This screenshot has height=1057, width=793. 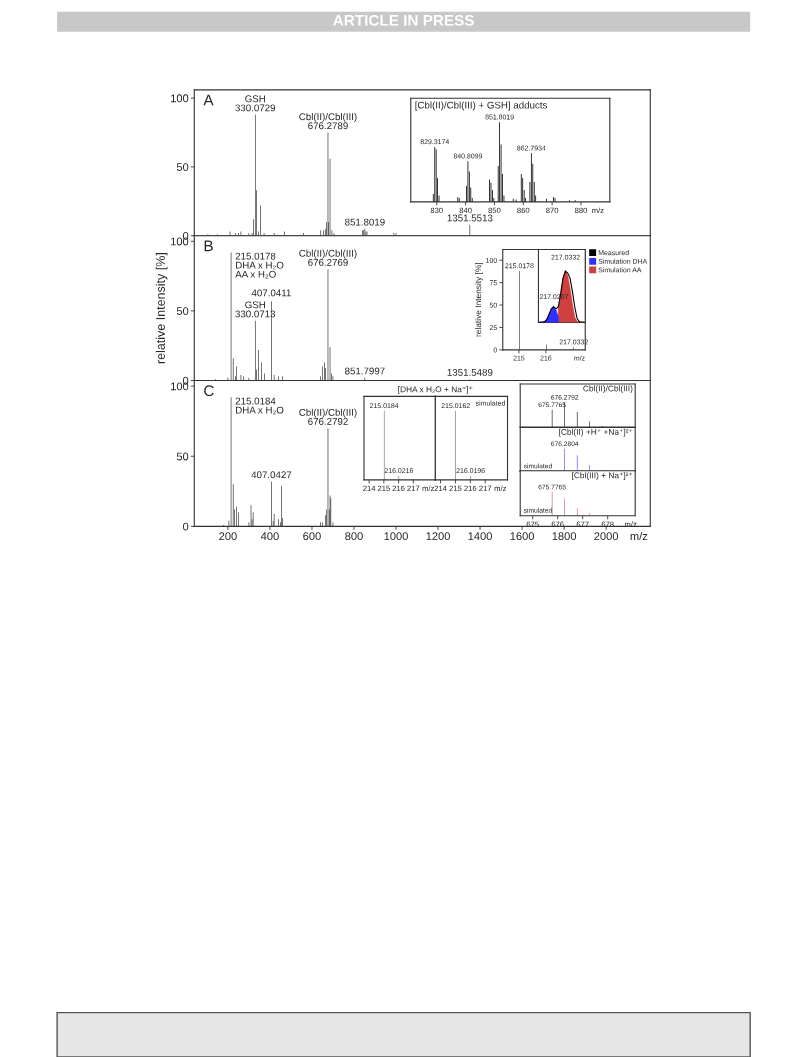 I want to click on chart-title: B, so click(x=208, y=246).